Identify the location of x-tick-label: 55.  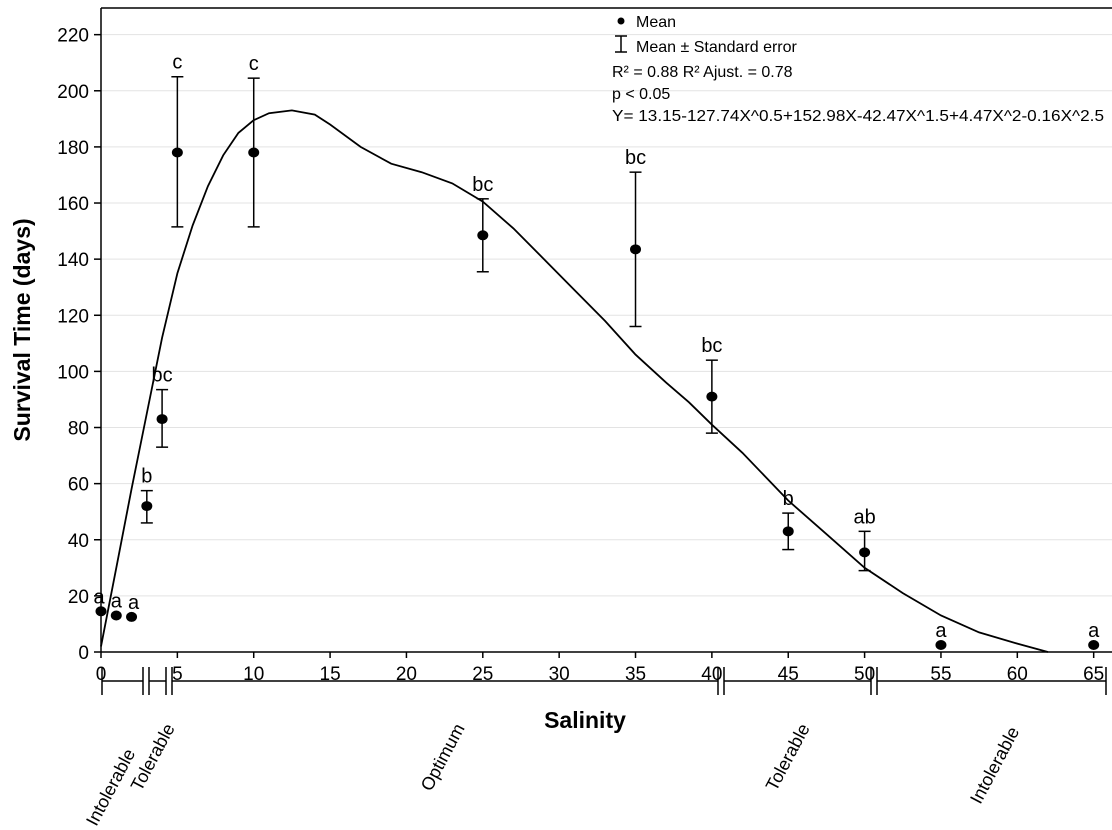
(940, 674).